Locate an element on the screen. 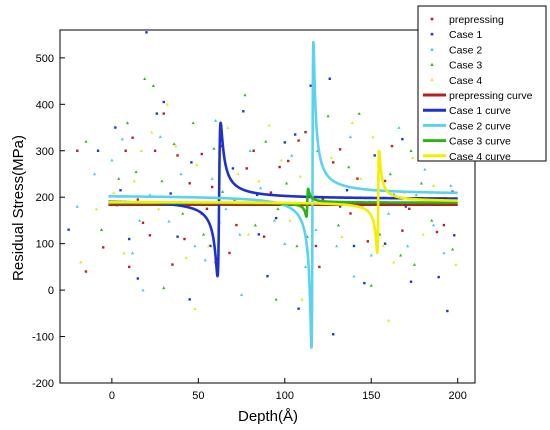 The width and height of the screenshot is (550, 430). legend-label: prepressing is located at coordinates (476, 20).